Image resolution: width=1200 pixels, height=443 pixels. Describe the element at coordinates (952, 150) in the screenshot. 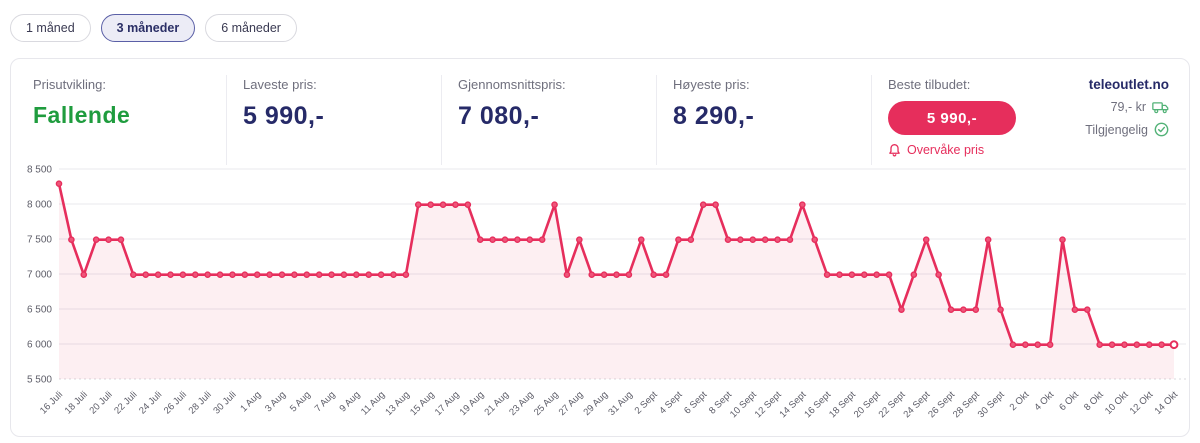

I see `monitor-price-link: Overvåke pris` at that location.